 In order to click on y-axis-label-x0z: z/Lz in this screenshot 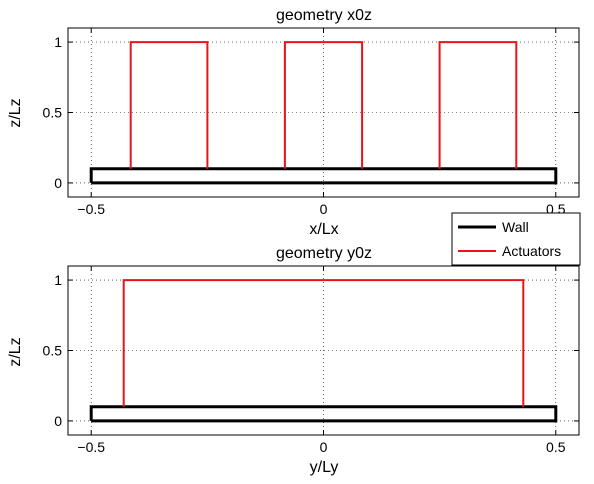, I will do `click(15, 112)`.